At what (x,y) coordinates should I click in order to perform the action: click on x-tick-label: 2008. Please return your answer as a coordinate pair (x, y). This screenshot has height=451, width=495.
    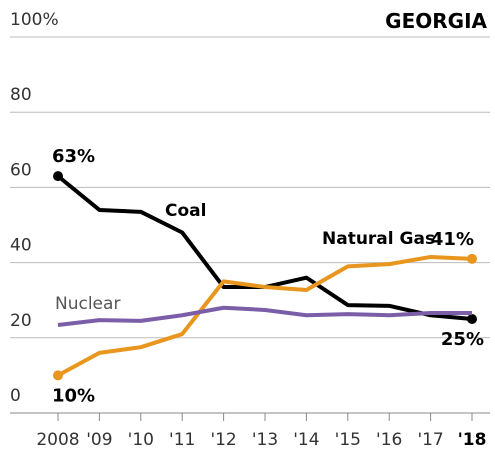
    Looking at the image, I should click on (57, 440).